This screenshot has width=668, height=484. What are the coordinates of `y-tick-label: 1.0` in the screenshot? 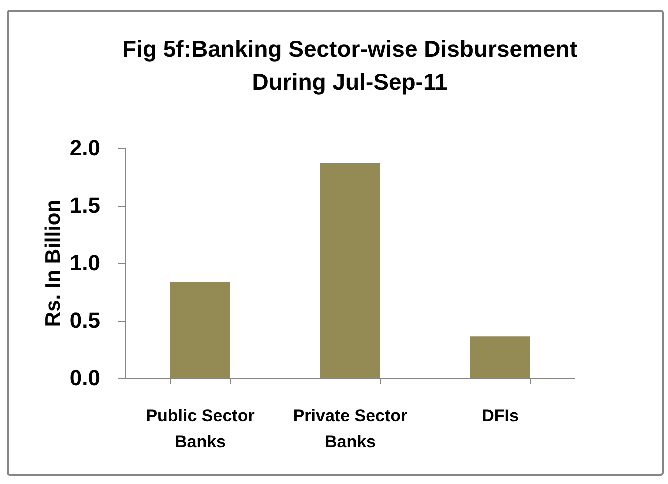 It's located at (85, 263).